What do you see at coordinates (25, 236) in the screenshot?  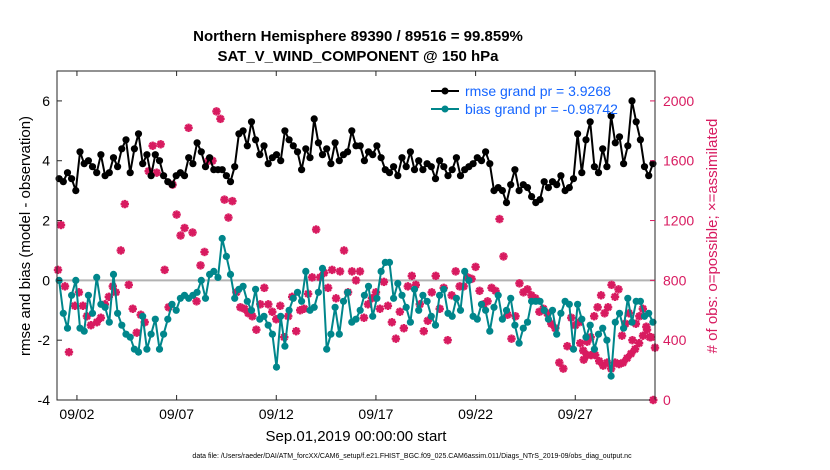 I see `y-axis-label: rmse and bias (model - observation)` at bounding box center [25, 236].